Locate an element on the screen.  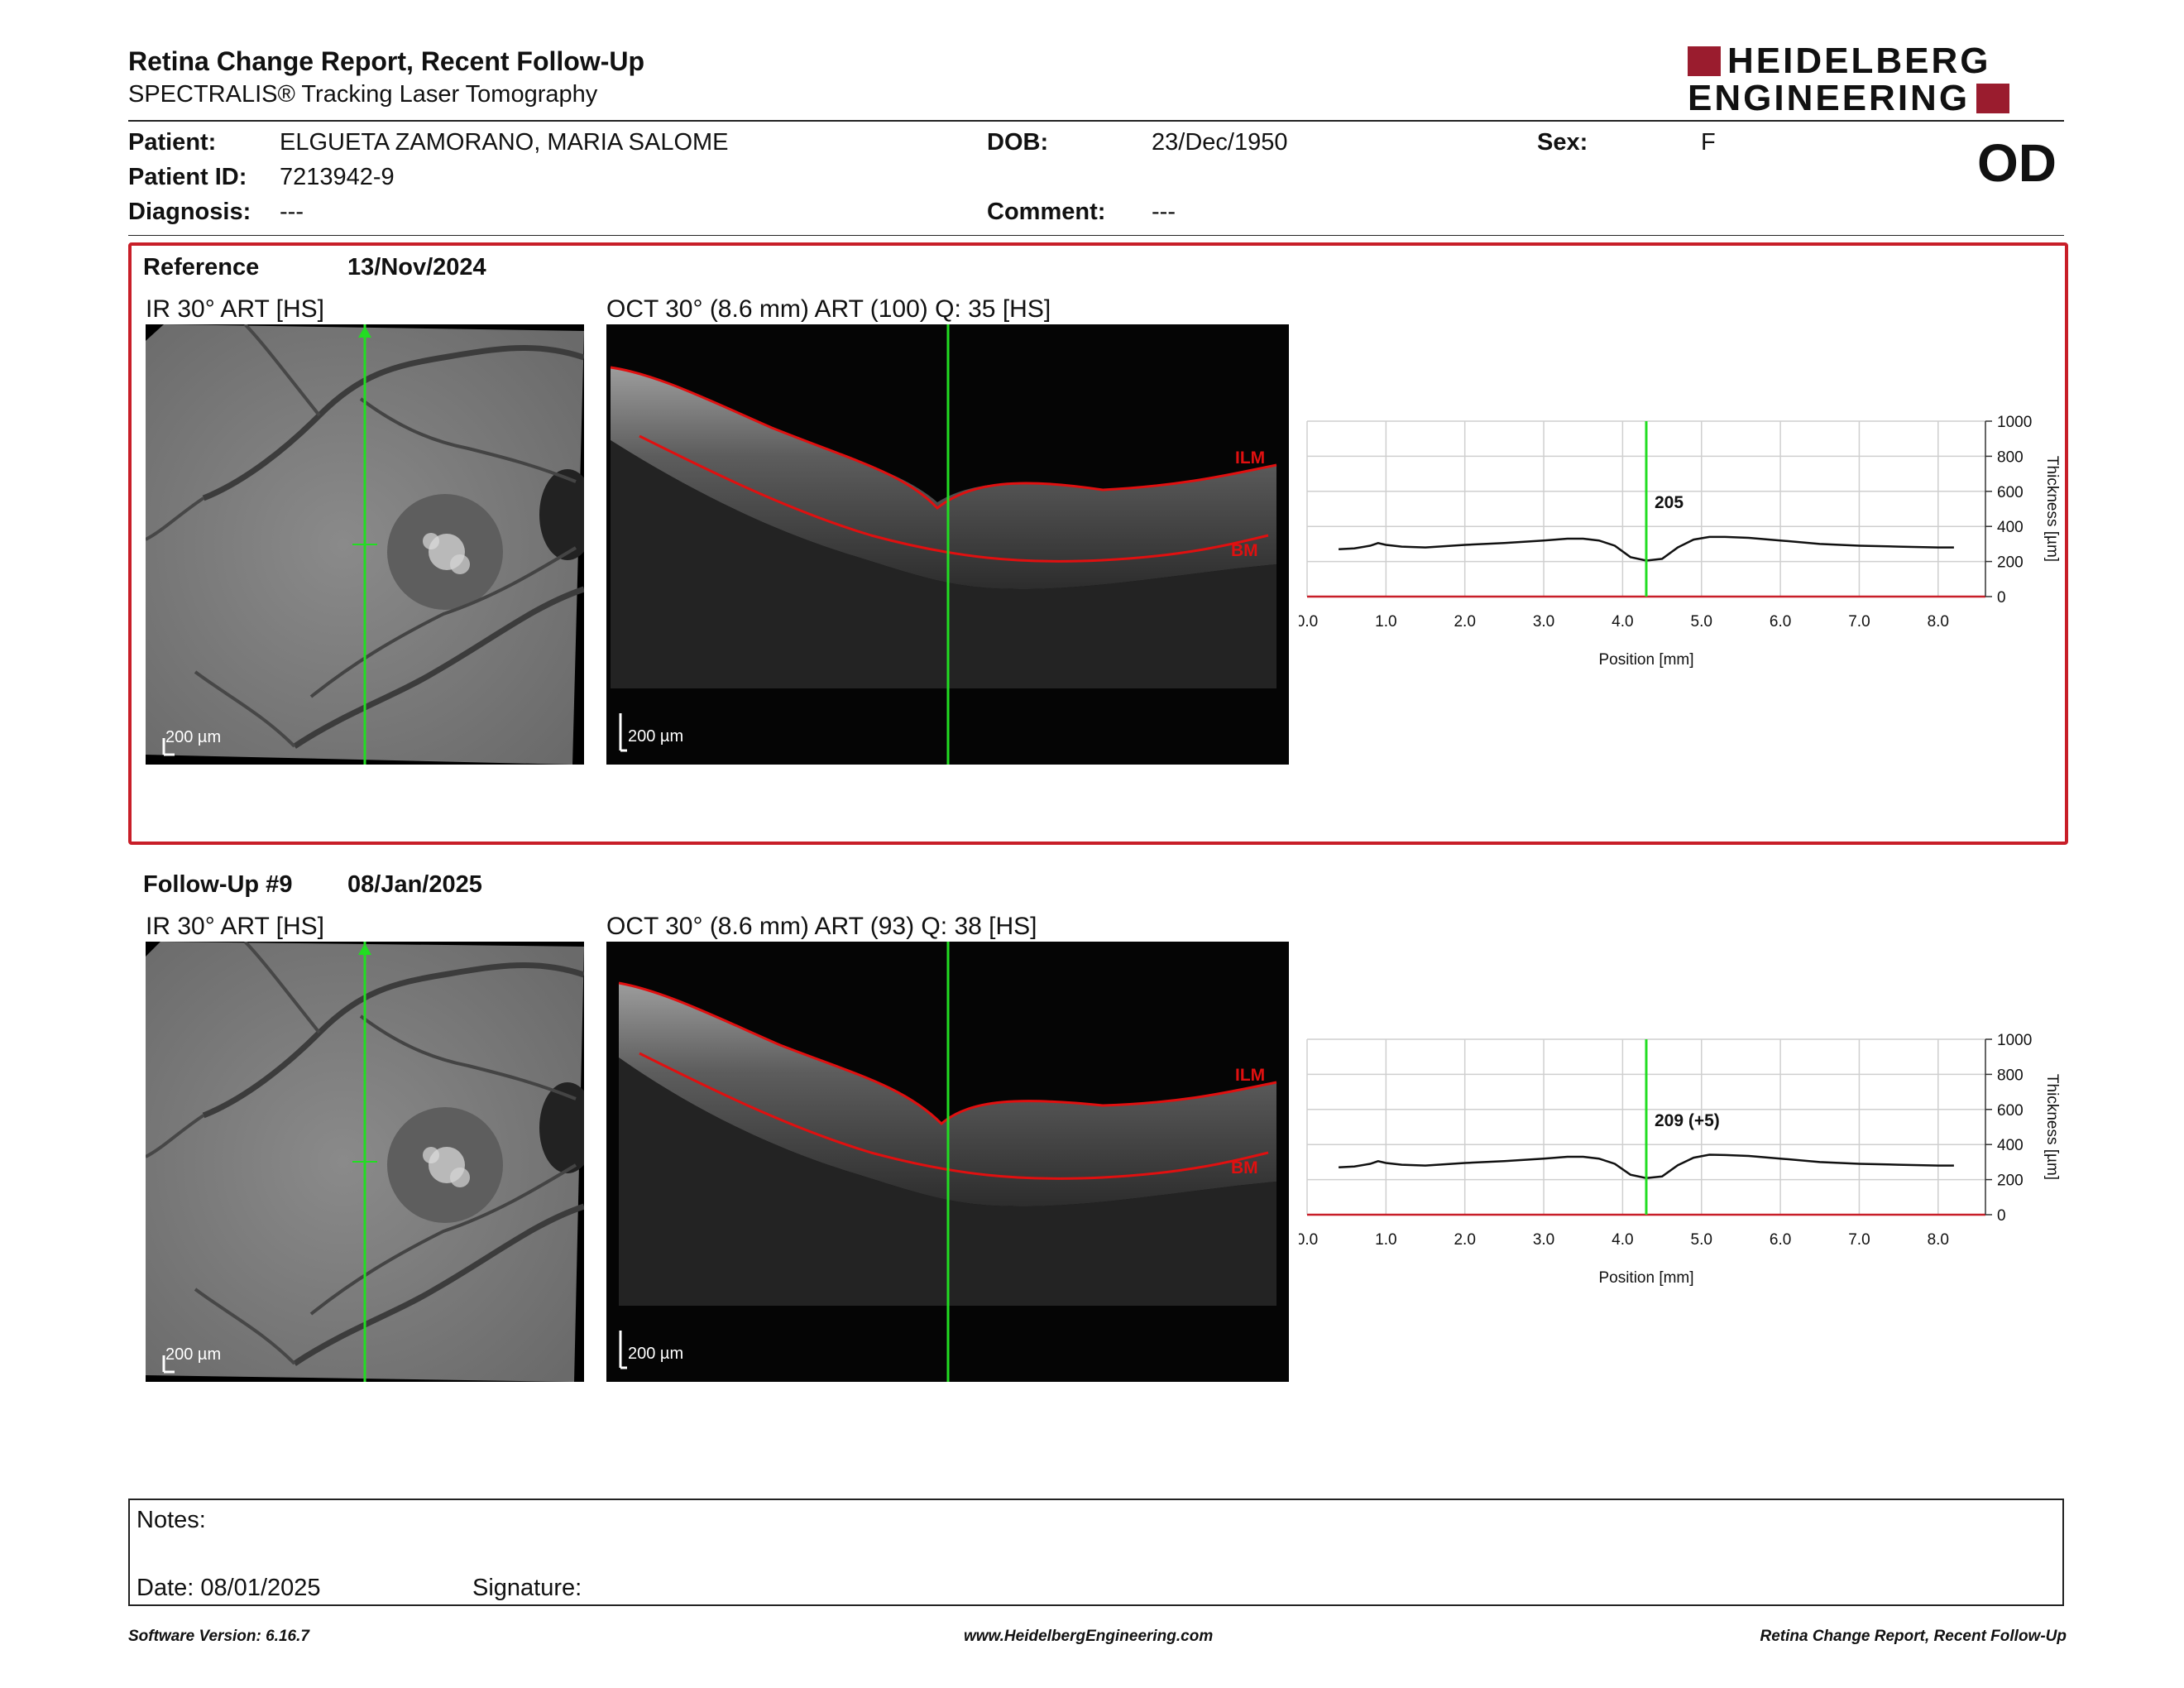
notes-date: Date: 08/01/2025 is located at coordinates (228, 1588).